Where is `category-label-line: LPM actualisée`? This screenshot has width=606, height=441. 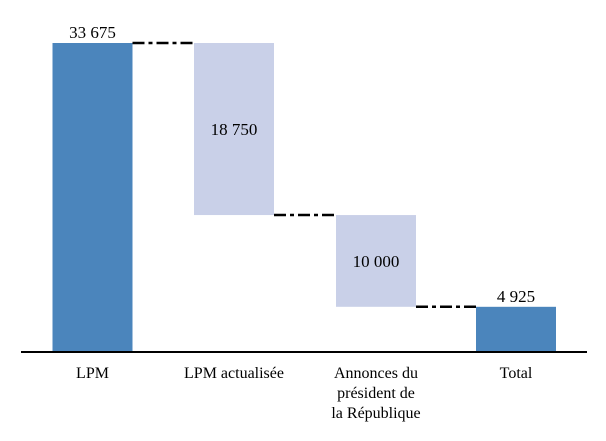 category-label-line: LPM actualisée is located at coordinates (234, 373).